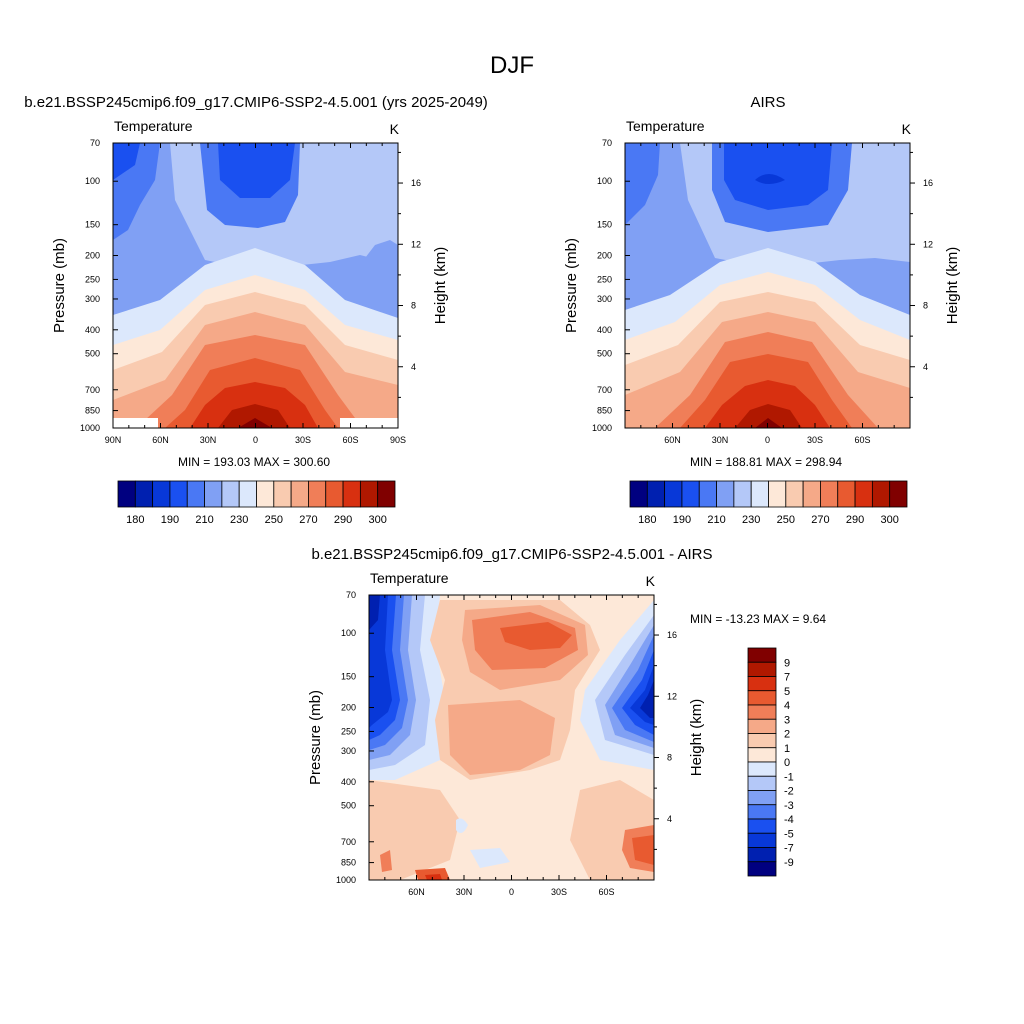  I want to click on colorbar-label: 300, so click(890, 520).